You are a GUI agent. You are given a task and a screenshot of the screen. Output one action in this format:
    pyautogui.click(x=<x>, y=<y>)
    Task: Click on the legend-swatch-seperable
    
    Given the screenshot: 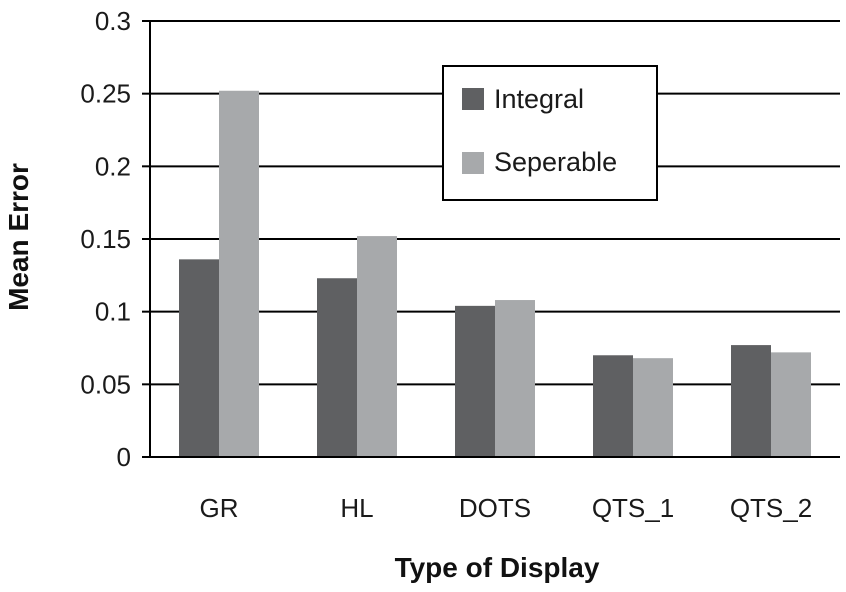 What is the action you would take?
    pyautogui.click(x=473, y=163)
    